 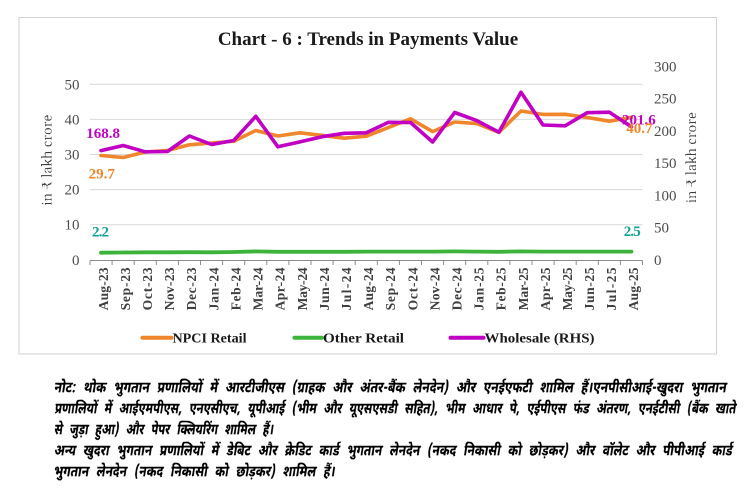 What do you see at coordinates (545, 288) in the screenshot?
I see `svg-text: Apr-25` at bounding box center [545, 288].